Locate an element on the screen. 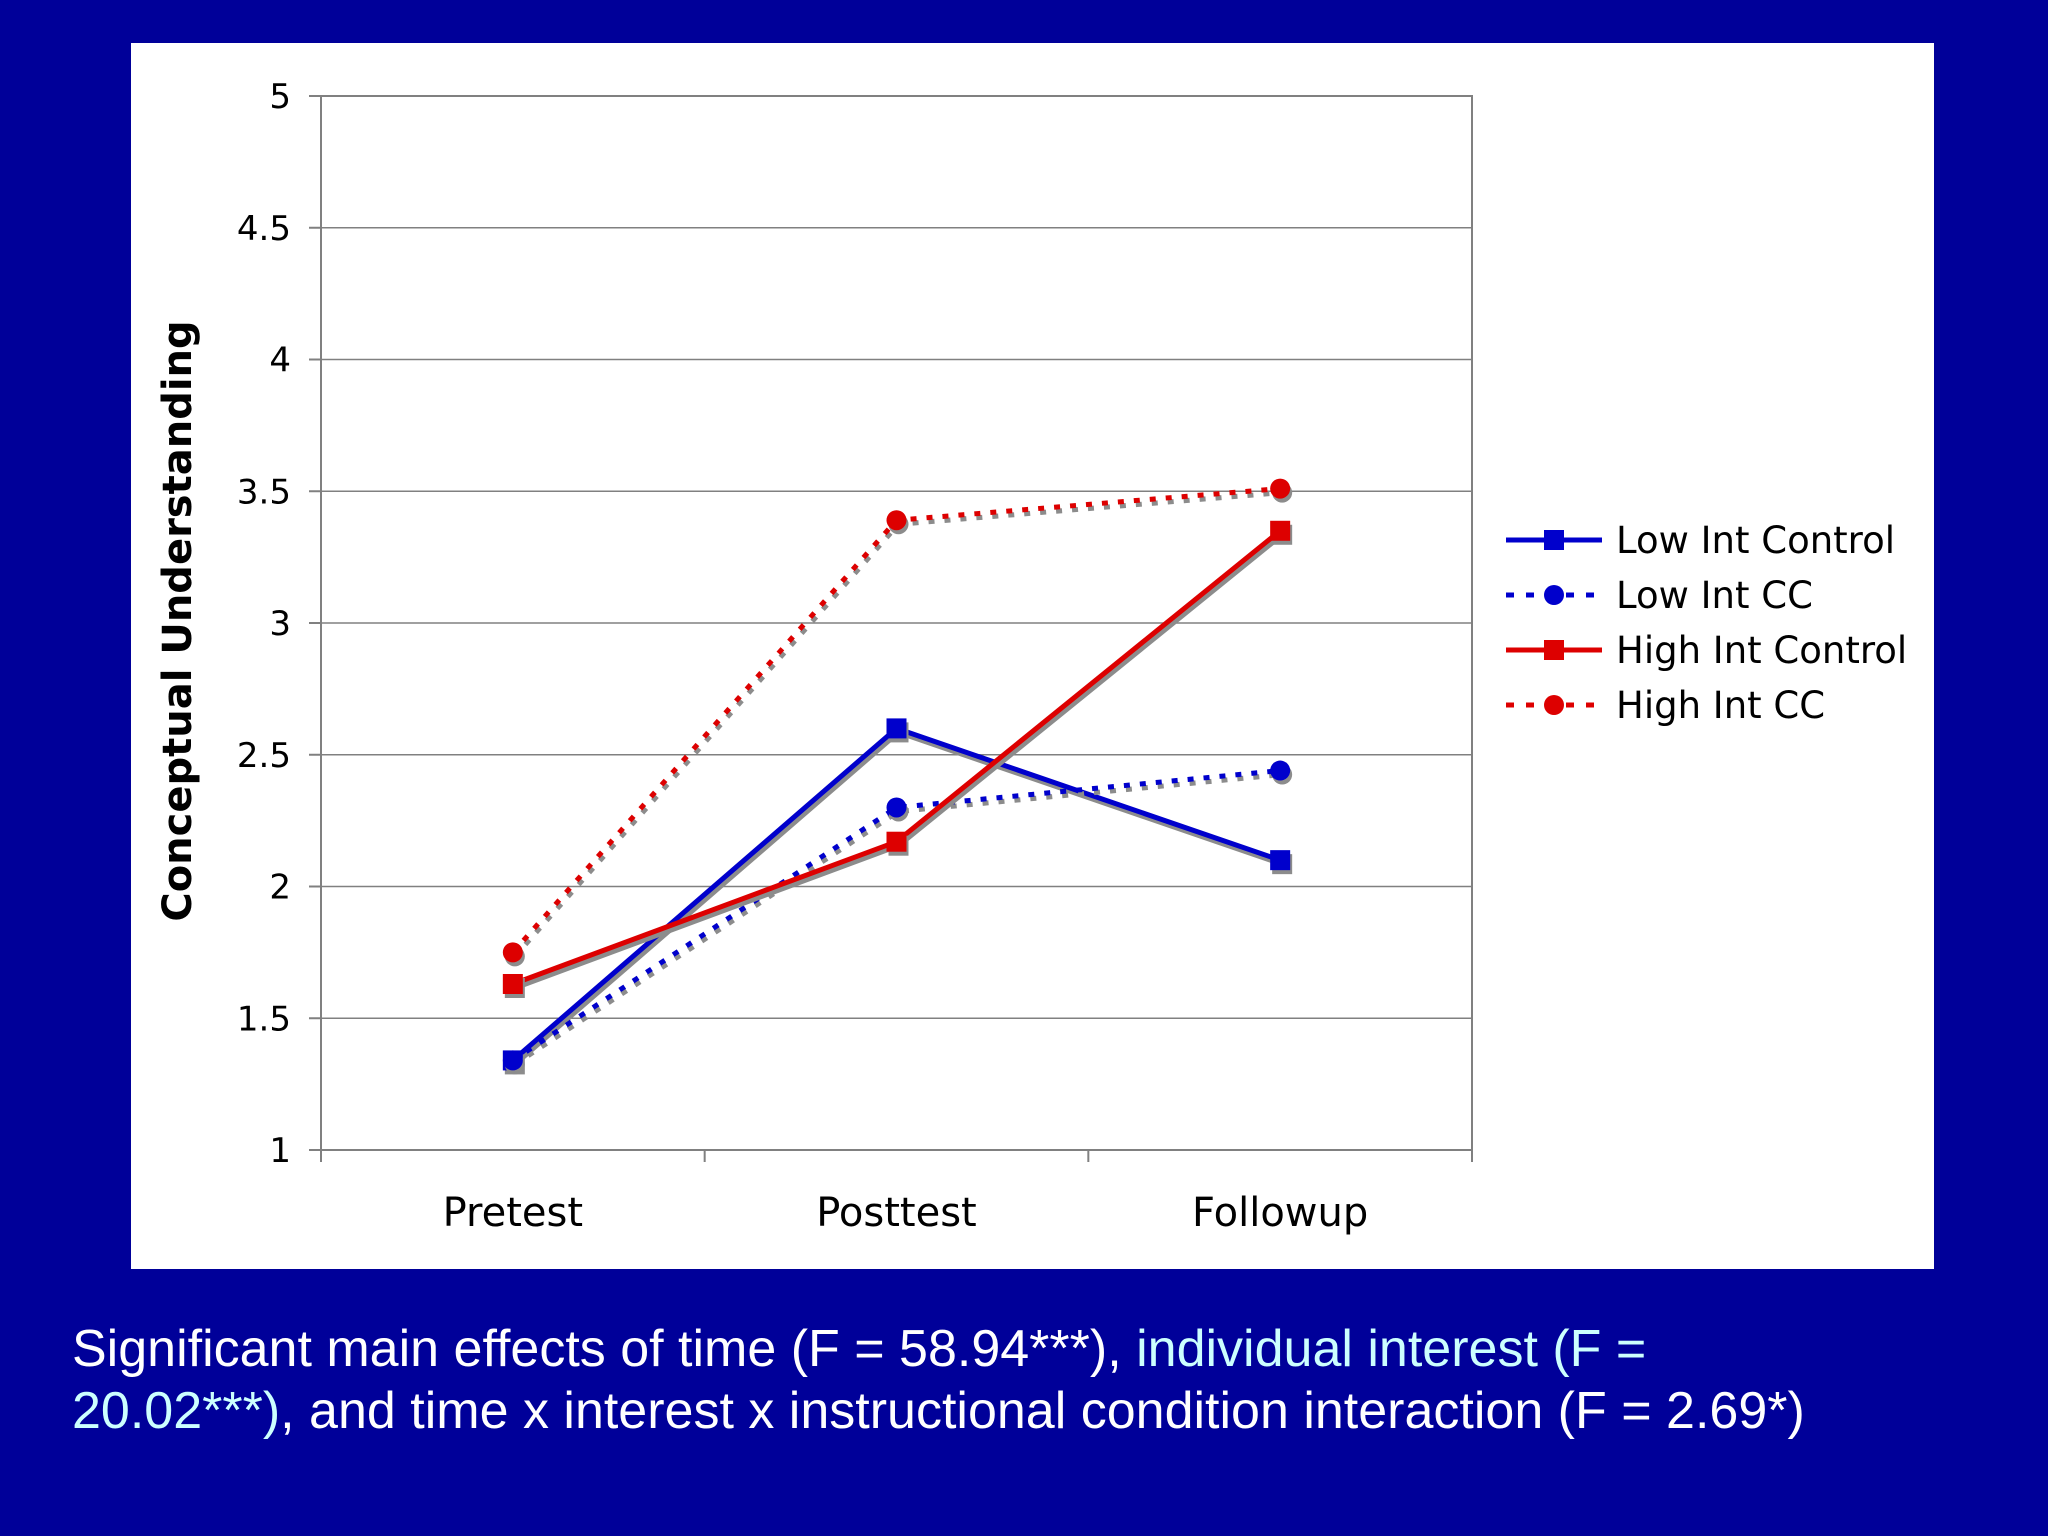 This screenshot has height=1536, width=2048. legend-label: Low Int Control is located at coordinates (1755, 540).